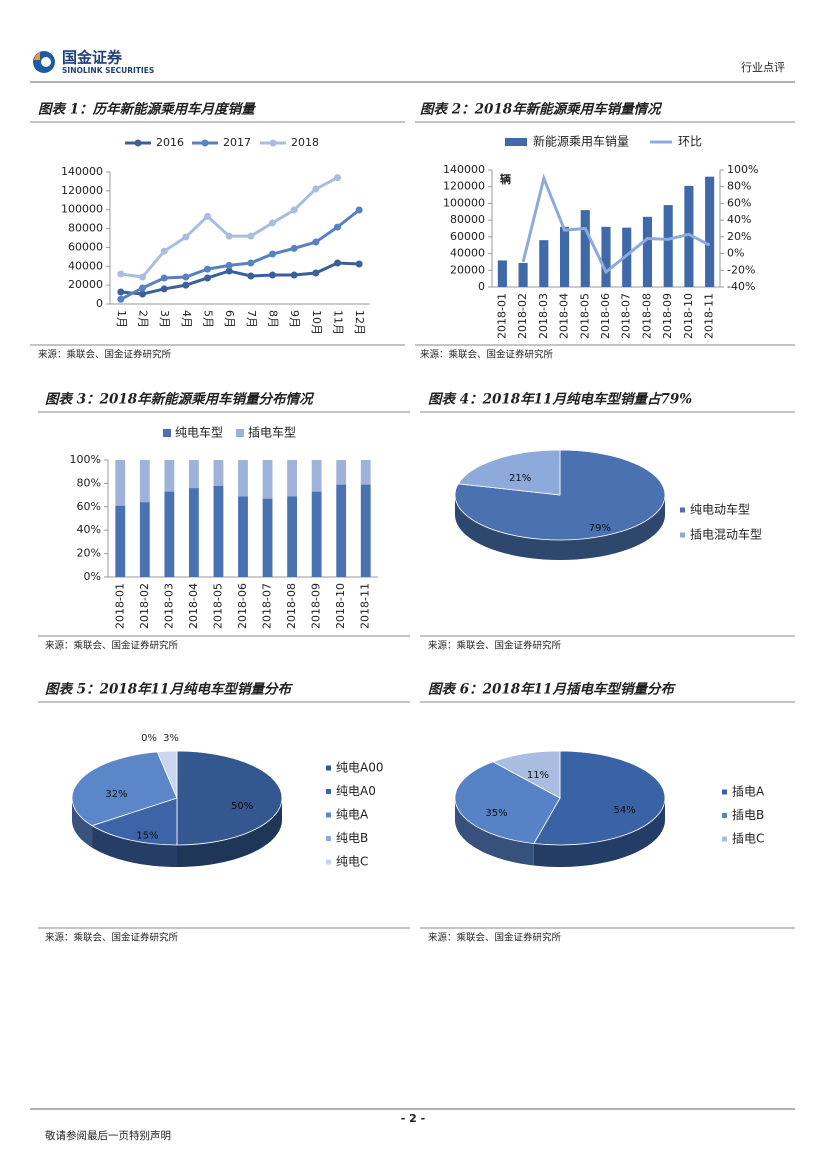  I want to click on x-tick-label: 2018-11, so click(365, 606).